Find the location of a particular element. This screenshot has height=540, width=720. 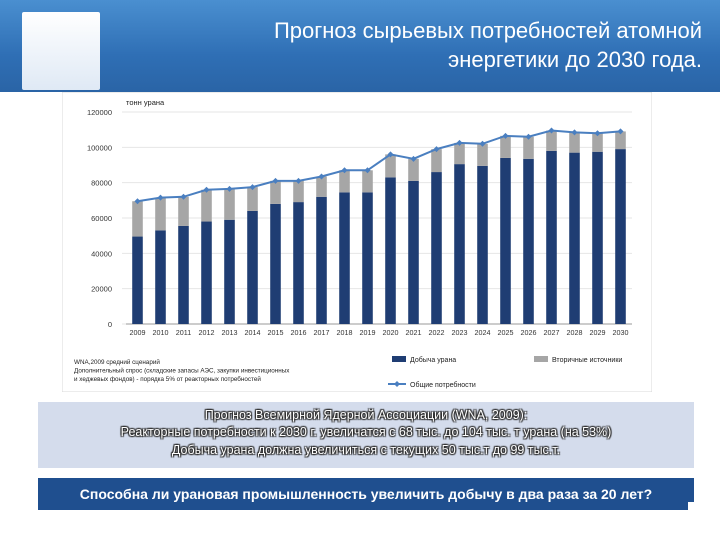

legend-marker-total is located at coordinates (397, 384).